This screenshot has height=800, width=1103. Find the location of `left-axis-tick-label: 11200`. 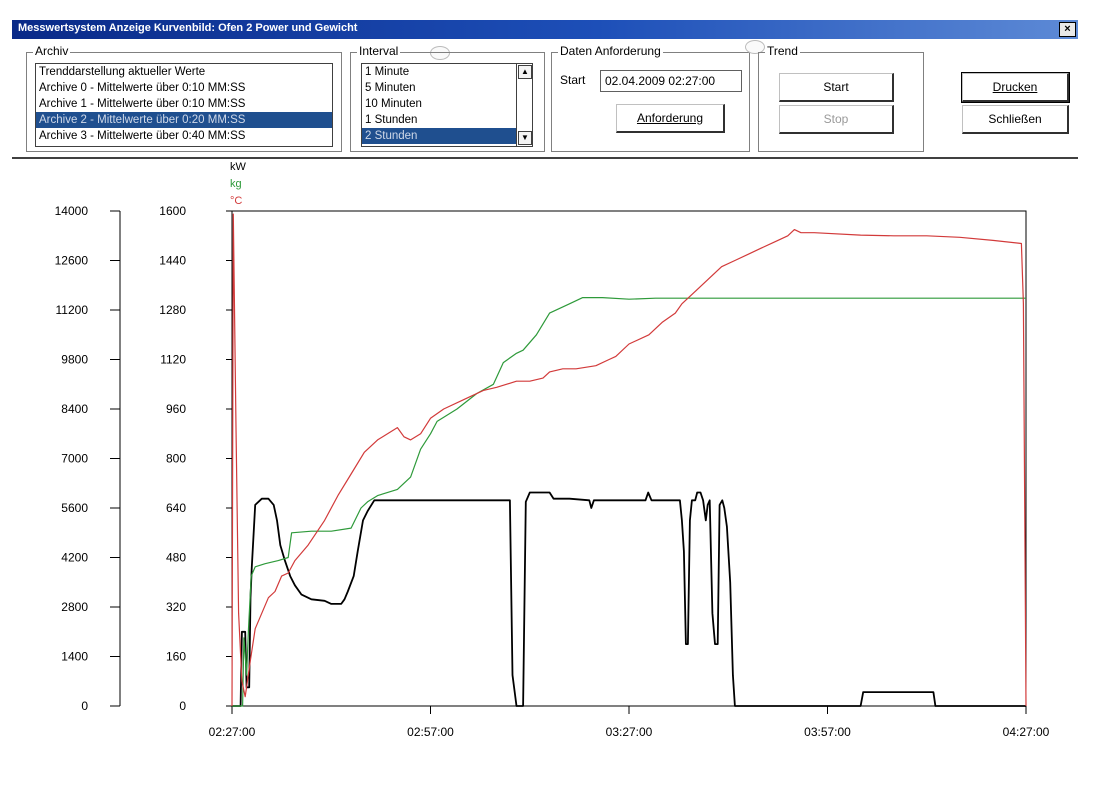

left-axis-tick-label: 11200 is located at coordinates (72, 310).